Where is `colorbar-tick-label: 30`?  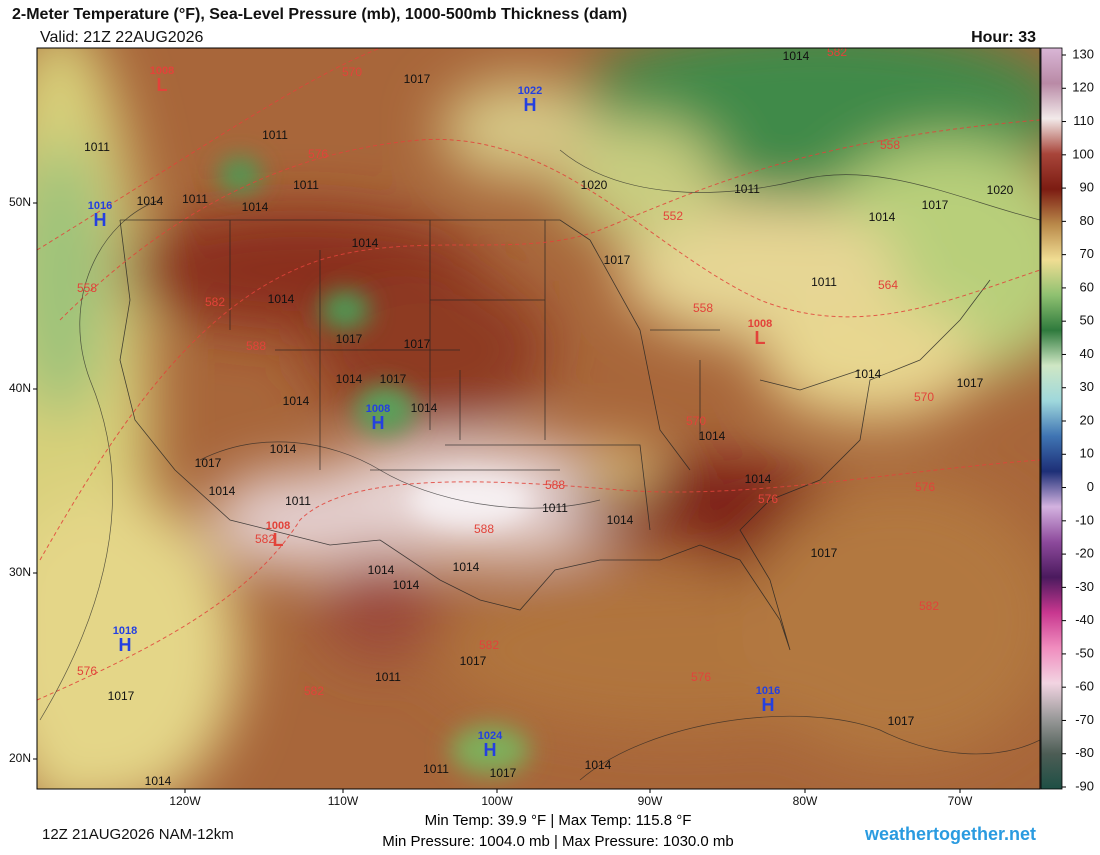
colorbar-tick-label: 30 is located at coordinates (1087, 386).